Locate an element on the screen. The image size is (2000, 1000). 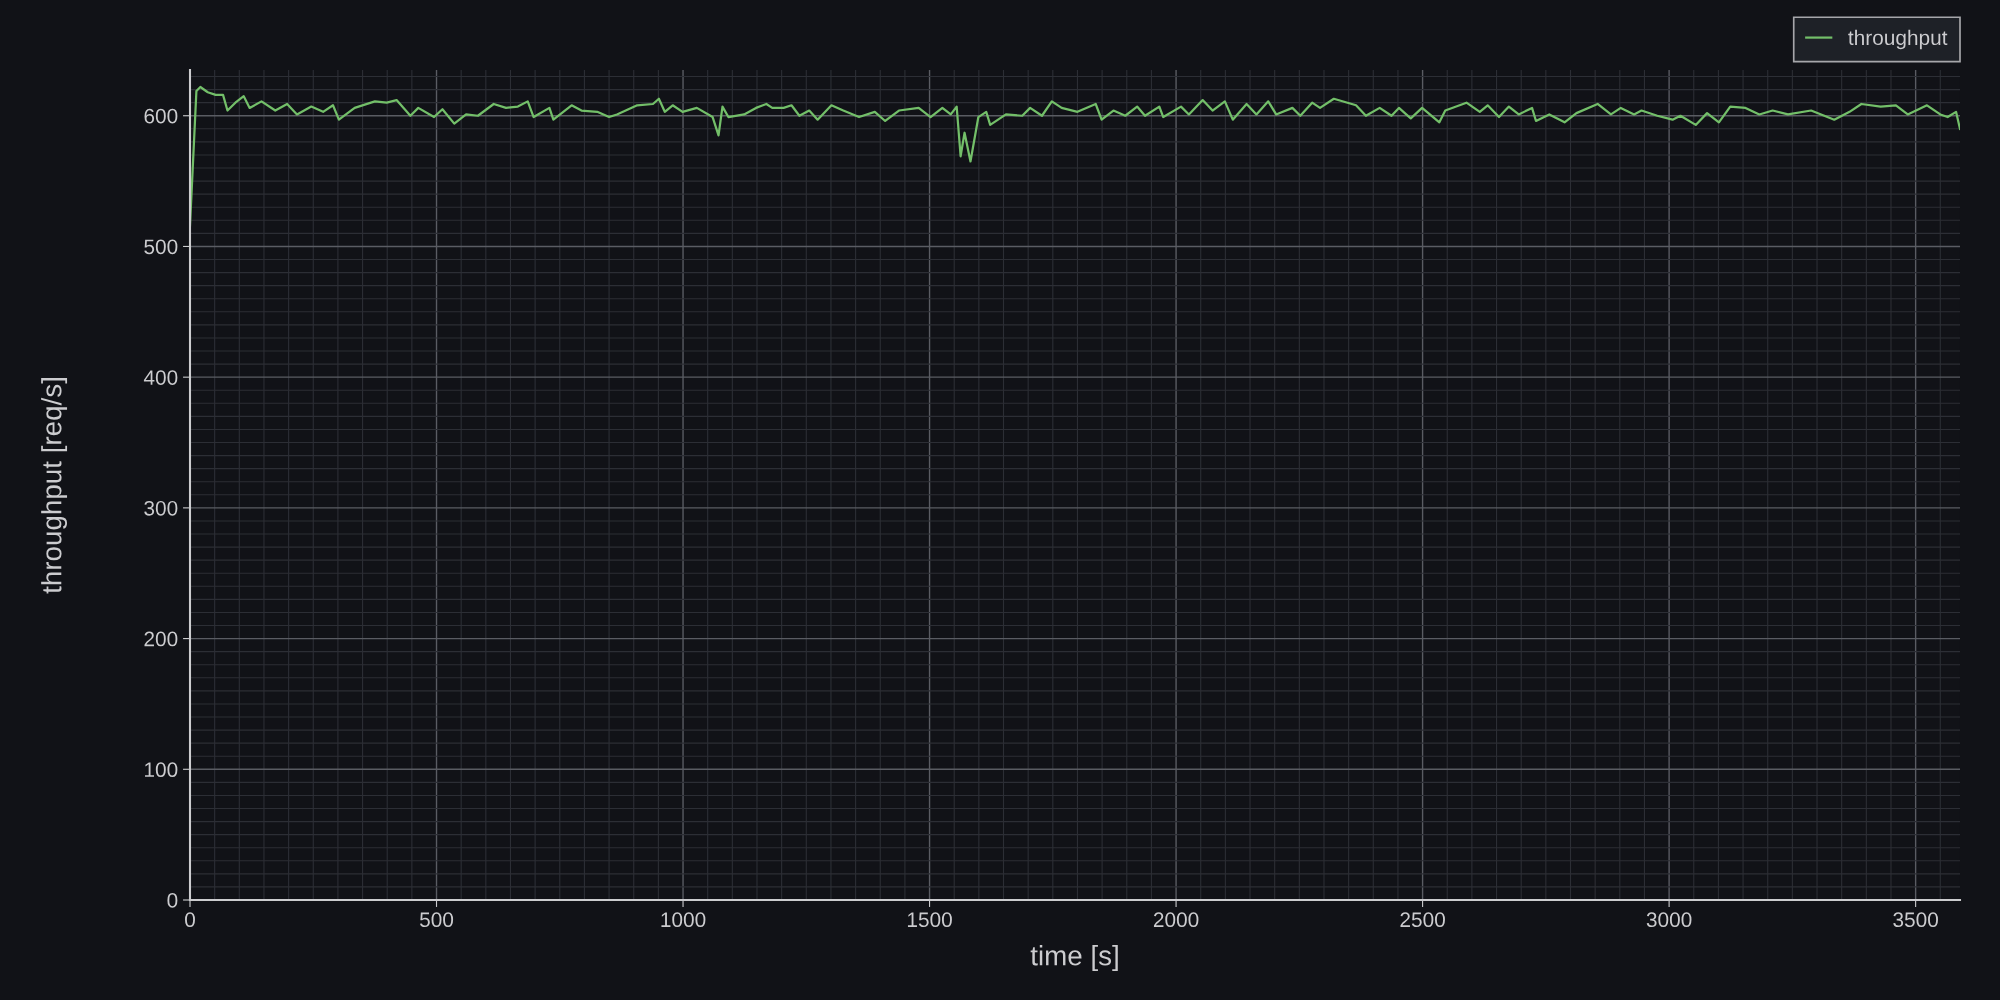
y-axis-title: throughput [req/s] is located at coordinates (54, 486).